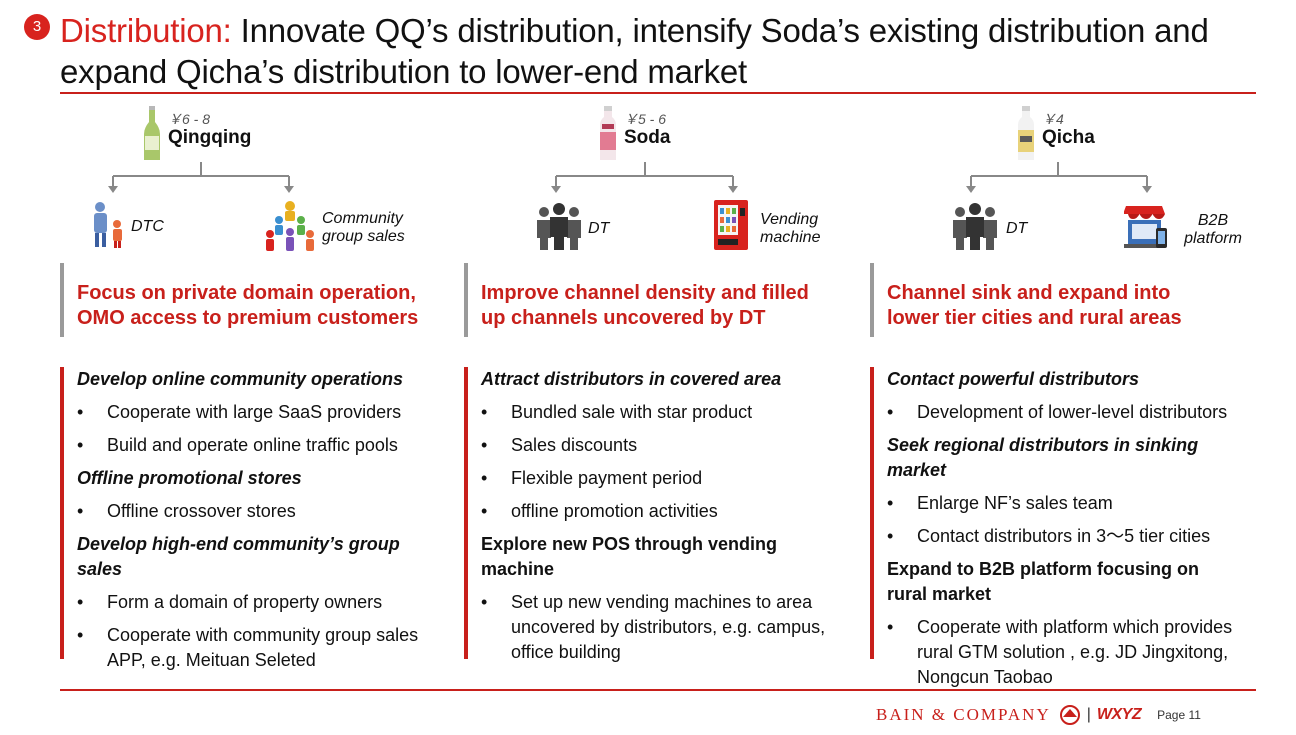  I want to click on list-item: • Form a domain of property owners, so click(230, 602).